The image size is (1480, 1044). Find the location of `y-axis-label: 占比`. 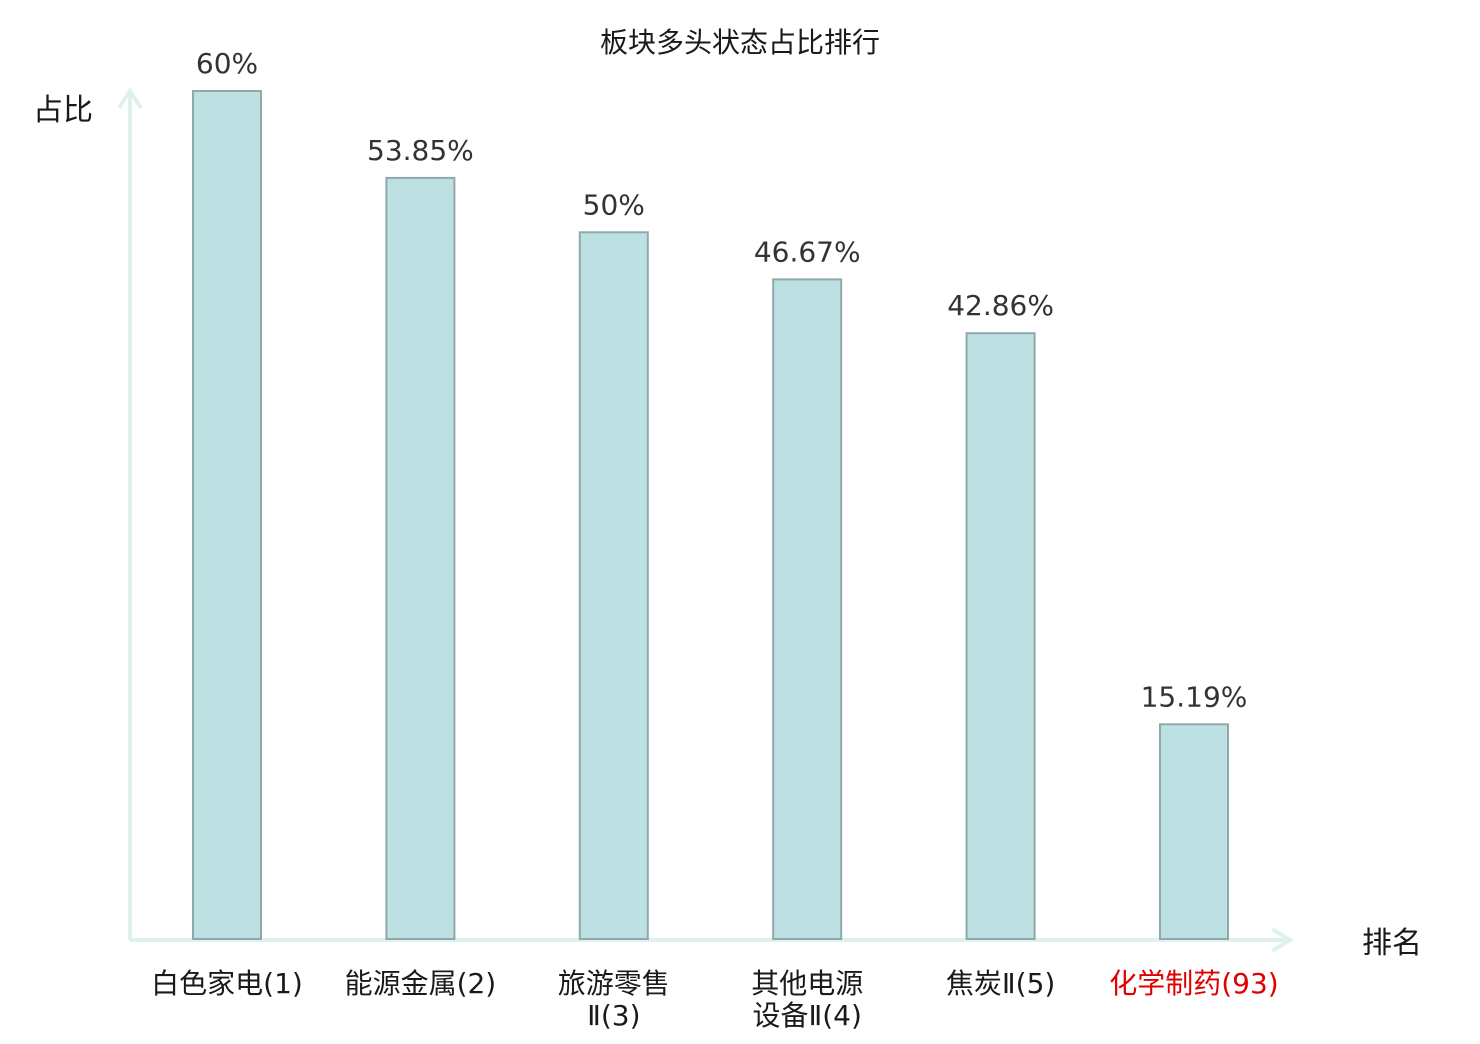

y-axis-label: 占比 is located at coordinates (63, 110).